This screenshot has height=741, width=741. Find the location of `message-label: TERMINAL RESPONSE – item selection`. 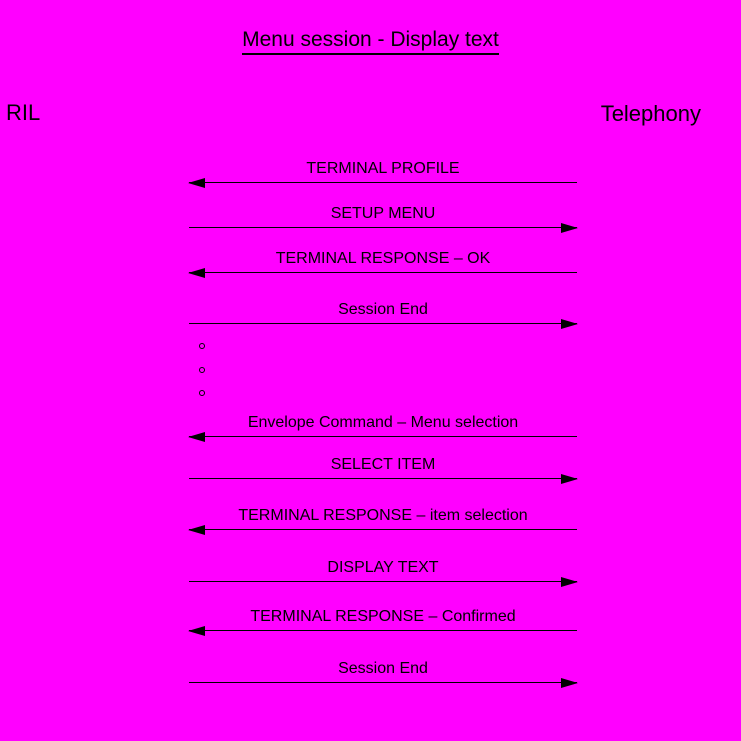

message-label: TERMINAL RESPONSE – item selection is located at coordinates (383, 515).